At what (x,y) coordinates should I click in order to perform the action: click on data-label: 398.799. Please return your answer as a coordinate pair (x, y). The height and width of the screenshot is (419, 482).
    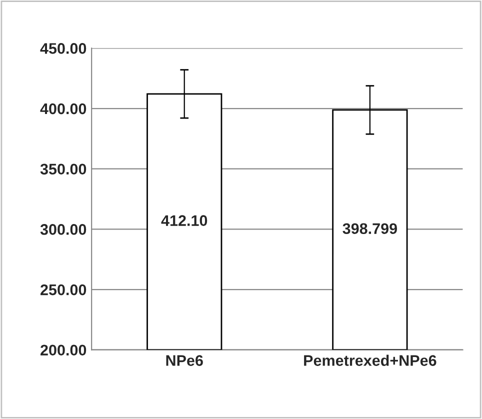
    Looking at the image, I should click on (369, 228).